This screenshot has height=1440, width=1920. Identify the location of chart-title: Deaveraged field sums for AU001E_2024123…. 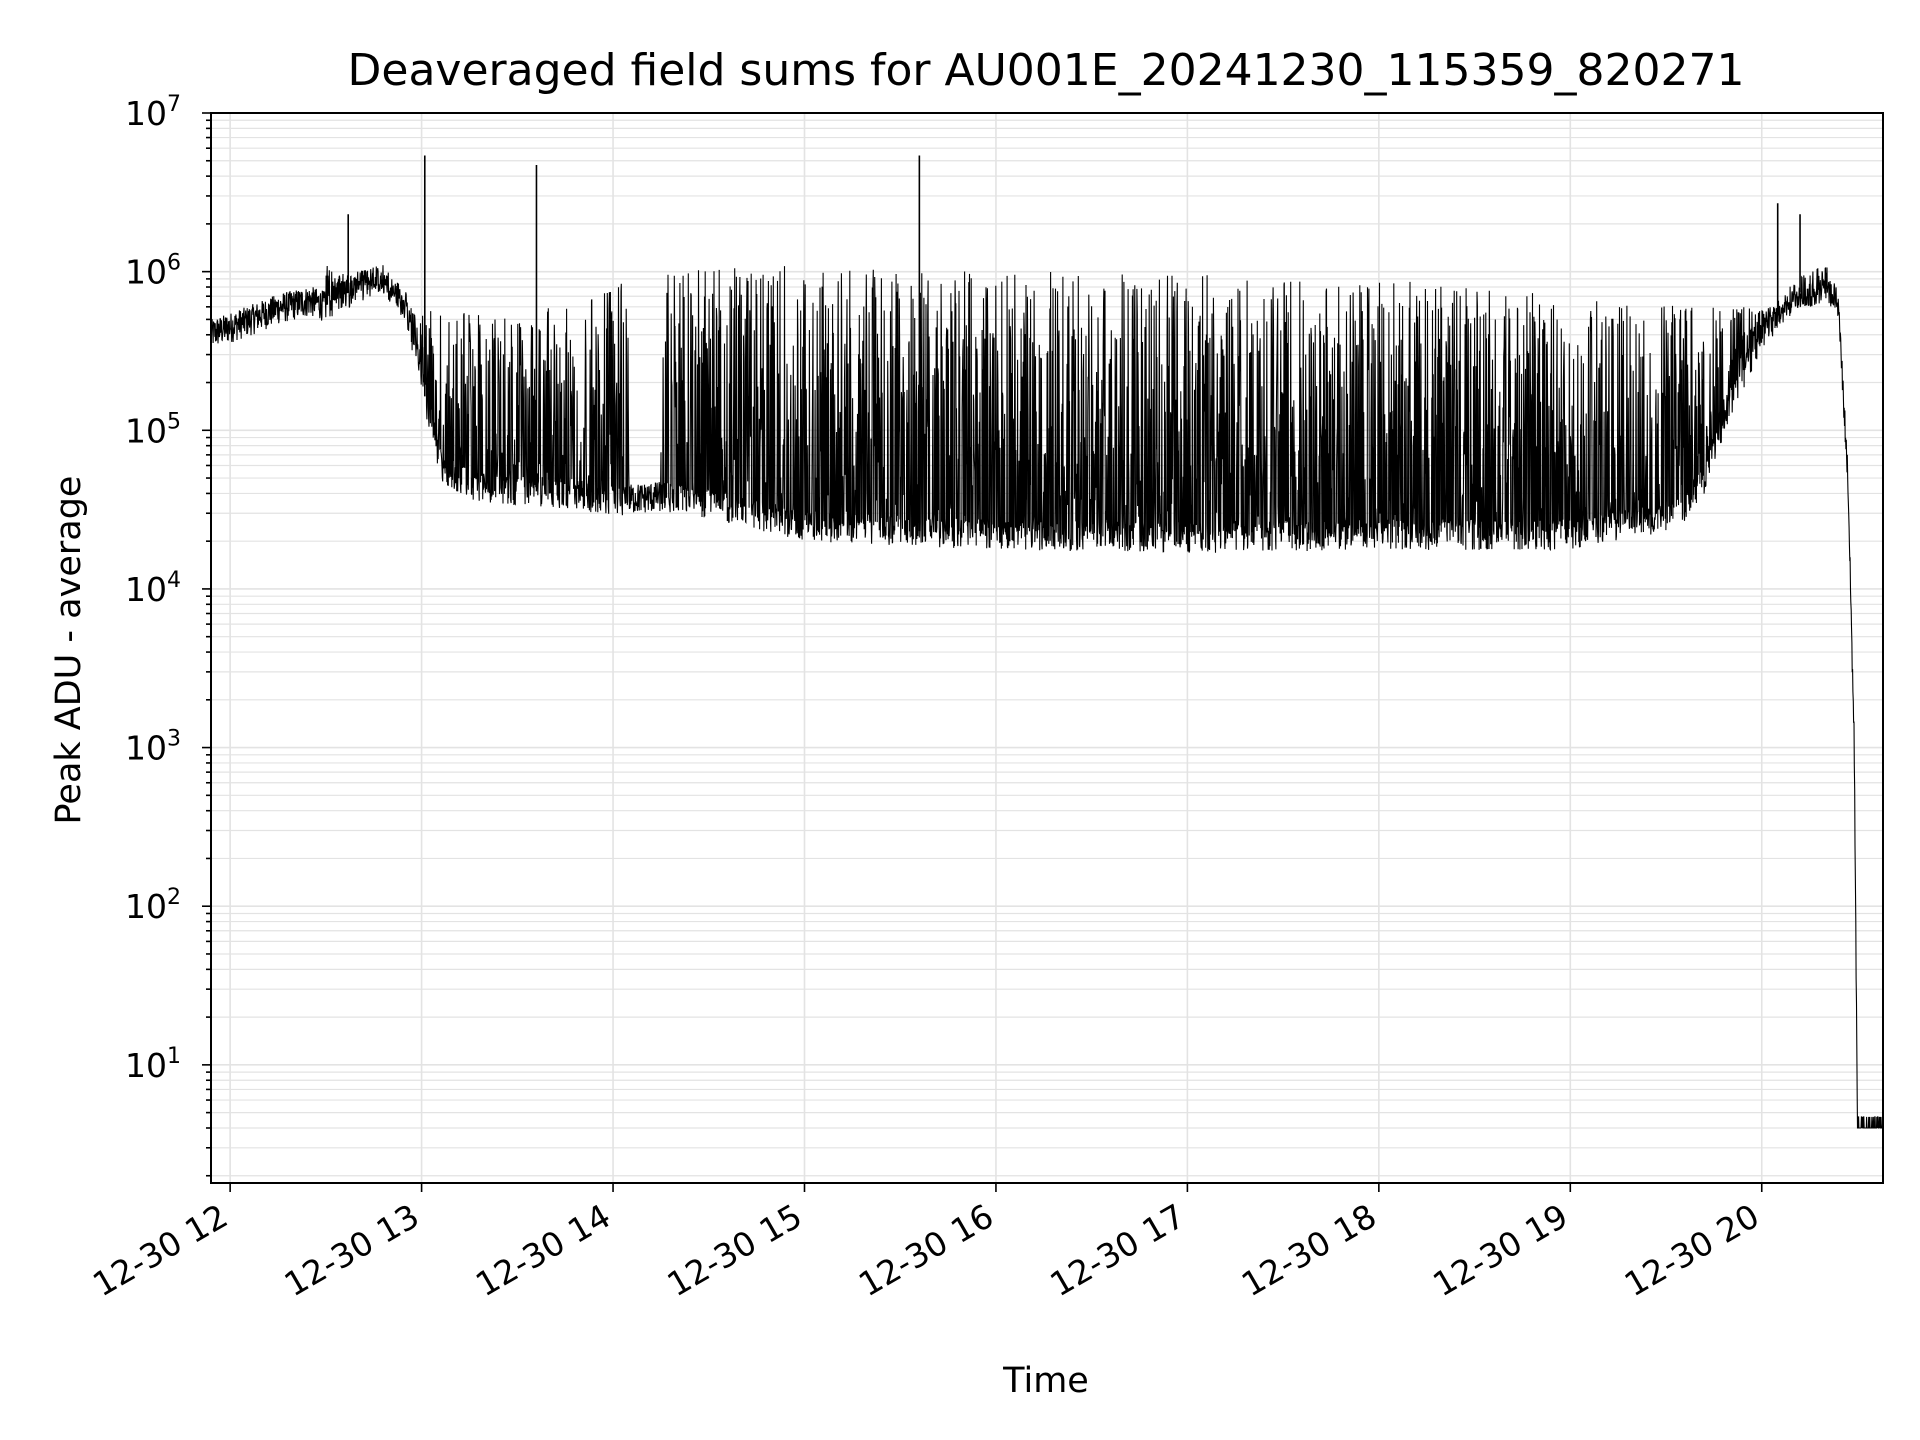
(1046, 70).